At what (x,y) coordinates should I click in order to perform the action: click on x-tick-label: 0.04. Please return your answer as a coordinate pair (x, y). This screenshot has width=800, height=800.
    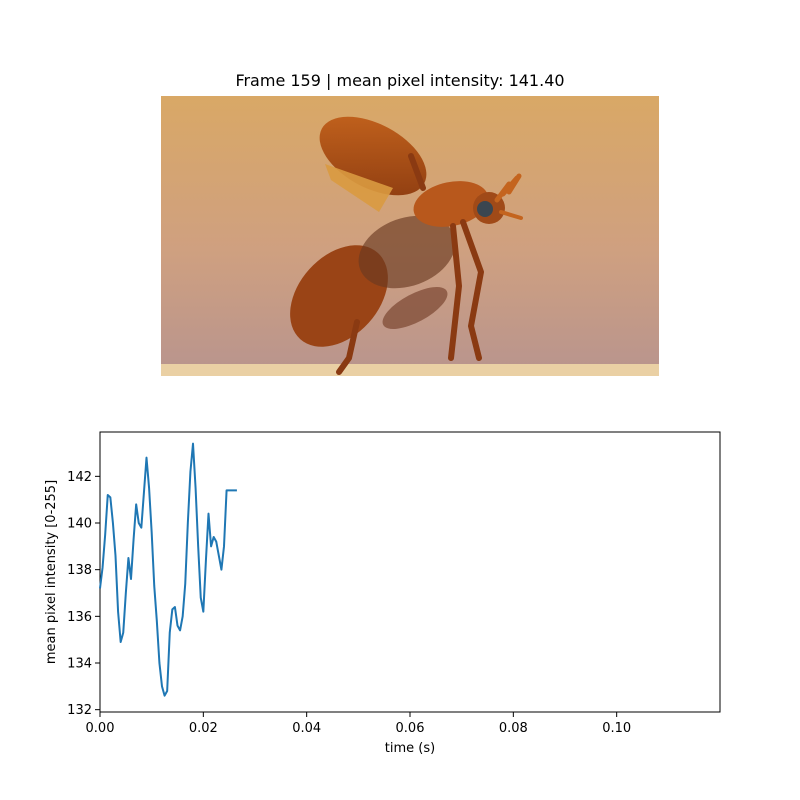
    Looking at the image, I should click on (306, 728).